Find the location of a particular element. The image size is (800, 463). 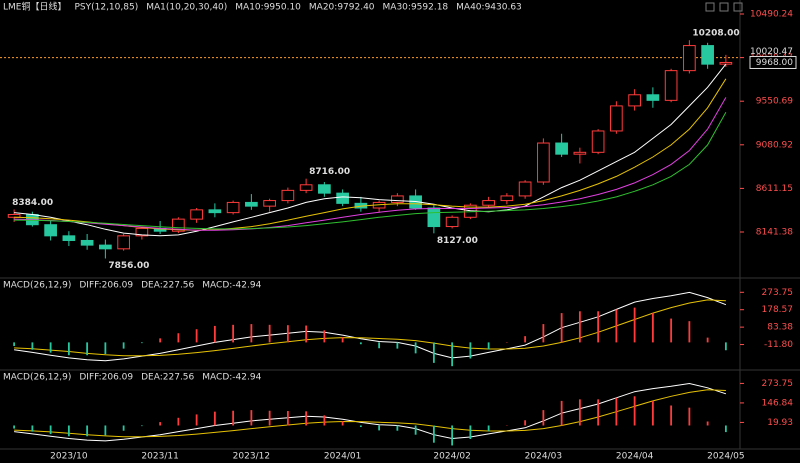

y-tick-label: 8611.15 is located at coordinates (774, 189).